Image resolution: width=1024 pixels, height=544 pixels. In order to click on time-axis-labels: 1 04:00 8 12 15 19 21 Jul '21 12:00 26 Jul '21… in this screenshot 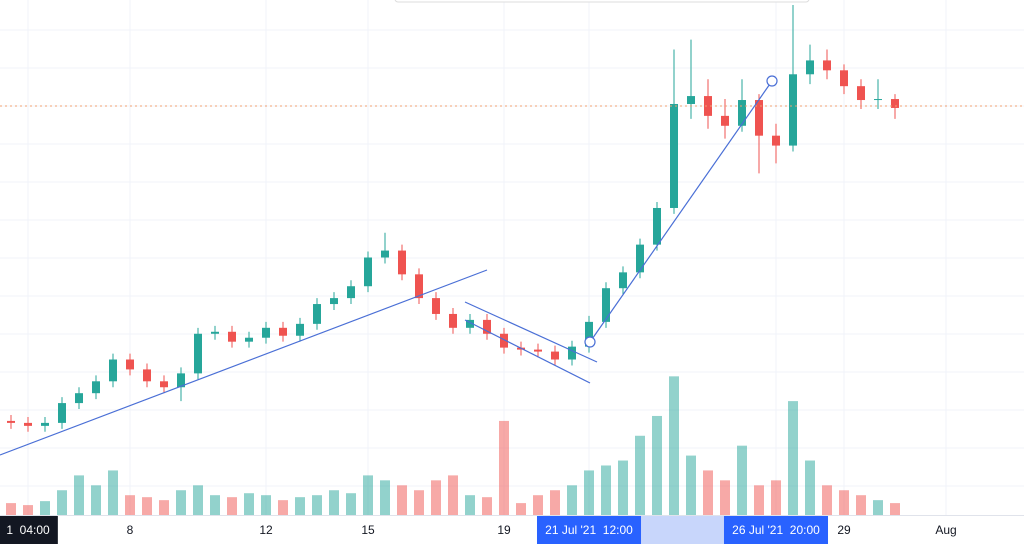, I will do `click(478, 530)`.